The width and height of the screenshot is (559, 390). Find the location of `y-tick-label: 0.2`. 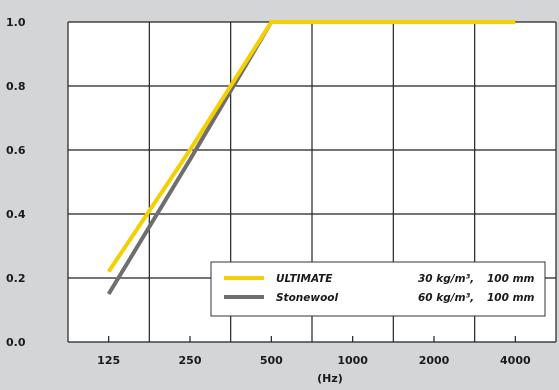

y-tick-label: 0.2 is located at coordinates (16, 278).